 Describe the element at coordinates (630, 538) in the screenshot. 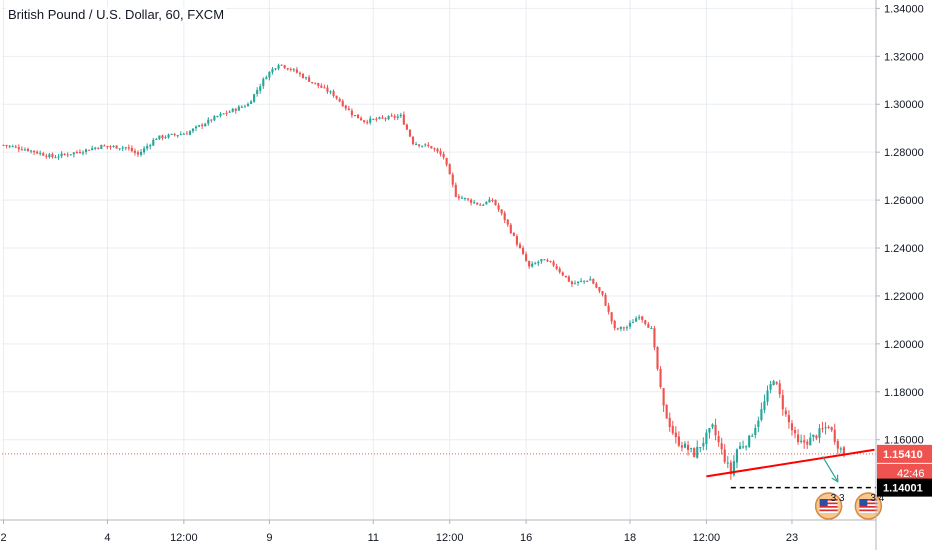

I see `time-tick-label: 18` at that location.